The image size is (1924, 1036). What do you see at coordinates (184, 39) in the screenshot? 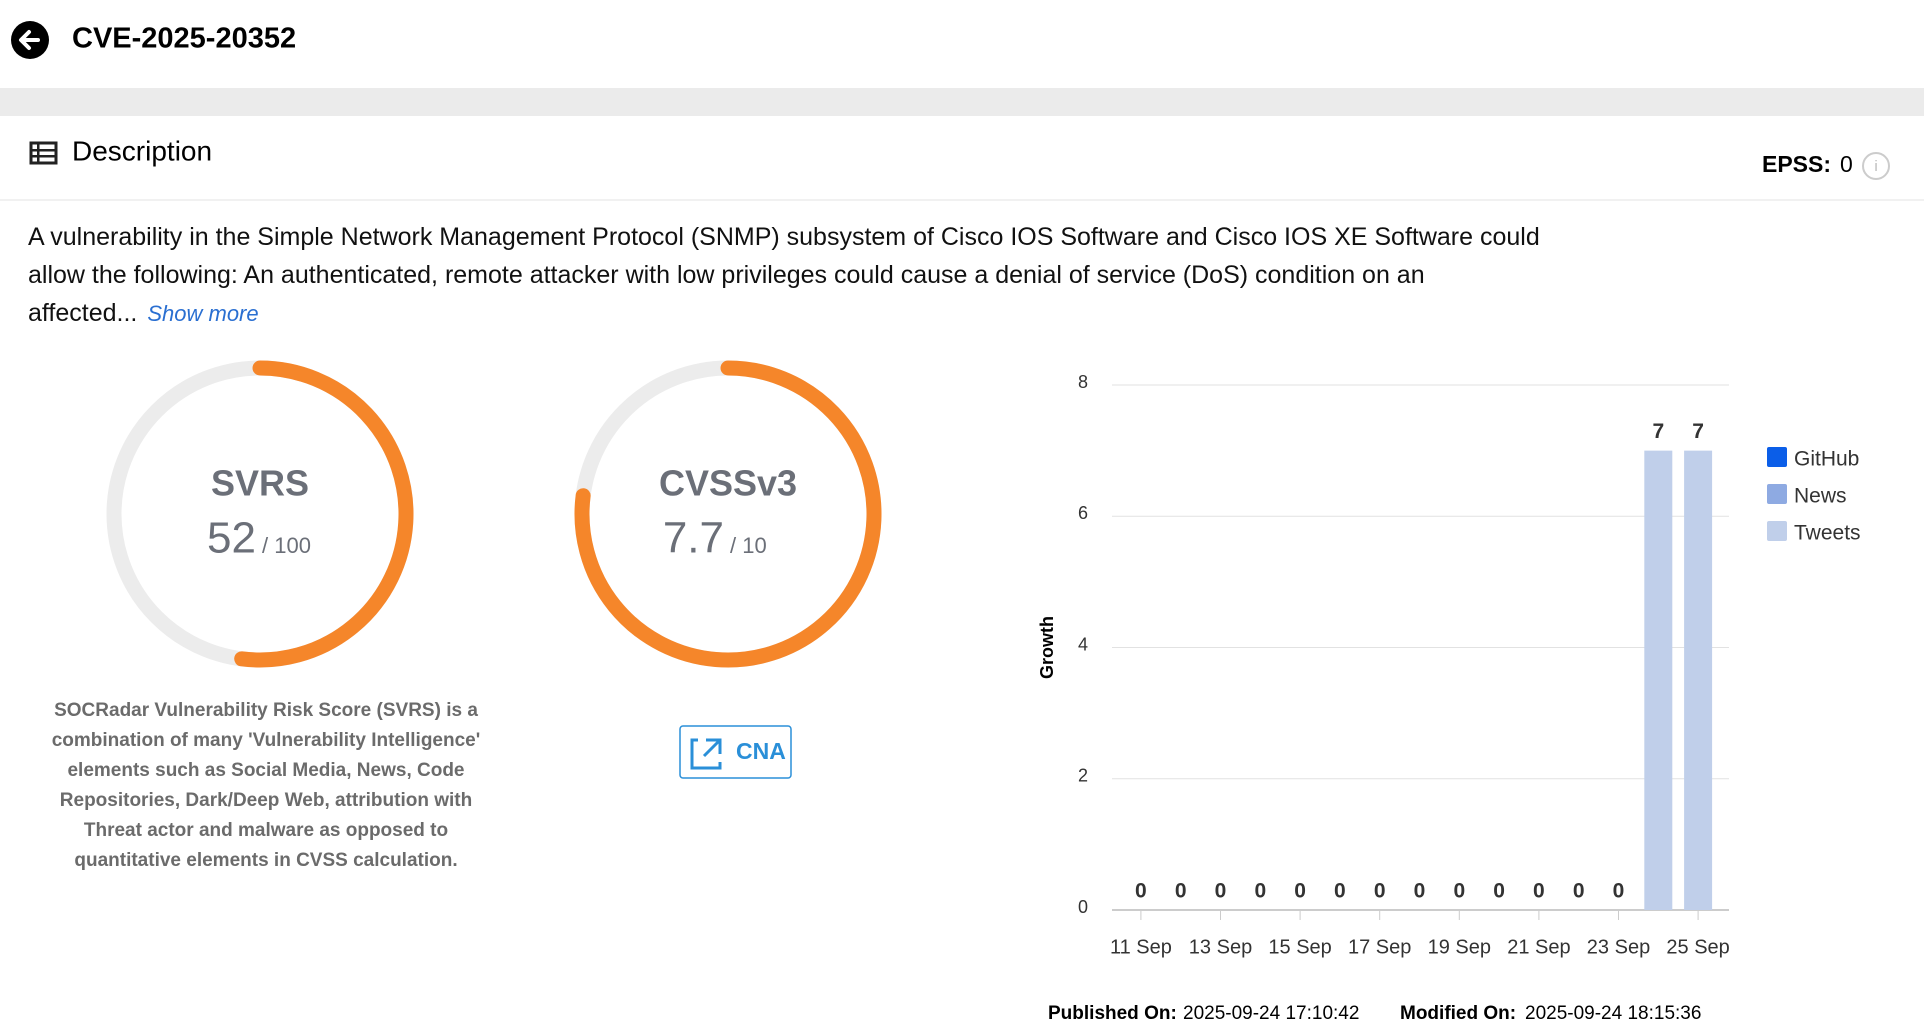
I see `page-title: CVE-2025-20352` at bounding box center [184, 39].